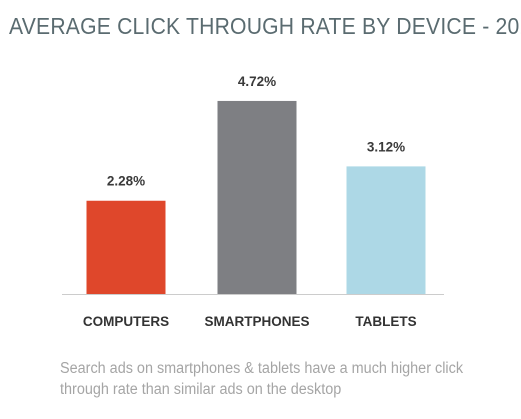 This screenshot has width=521, height=419. I want to click on category-label-smartphones: SMARTPHONES, so click(256, 321).